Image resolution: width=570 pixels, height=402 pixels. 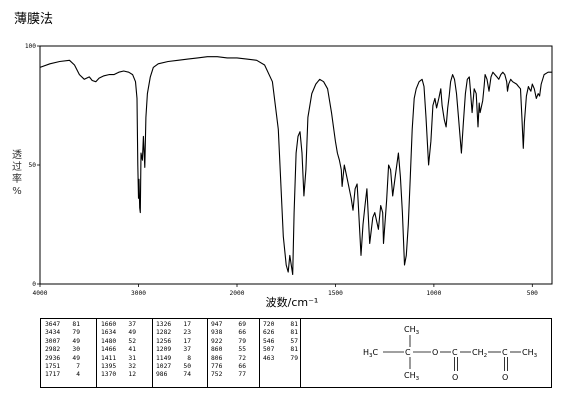 What do you see at coordinates (217, 358) in the screenshot?
I see `peak-wavenumber: 806` at bounding box center [217, 358].